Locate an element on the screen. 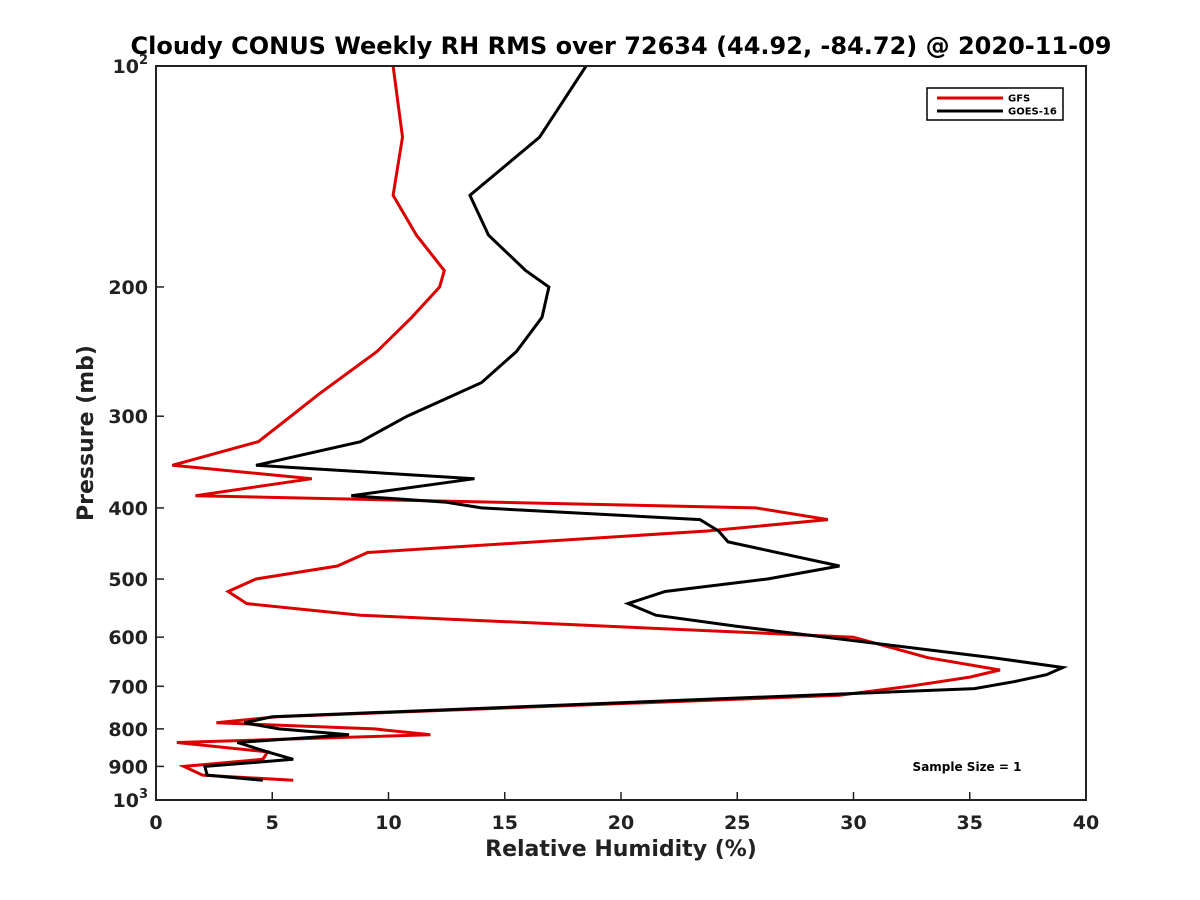 The width and height of the screenshot is (1200, 900). y-tick-label: 600 is located at coordinates (128, 638).